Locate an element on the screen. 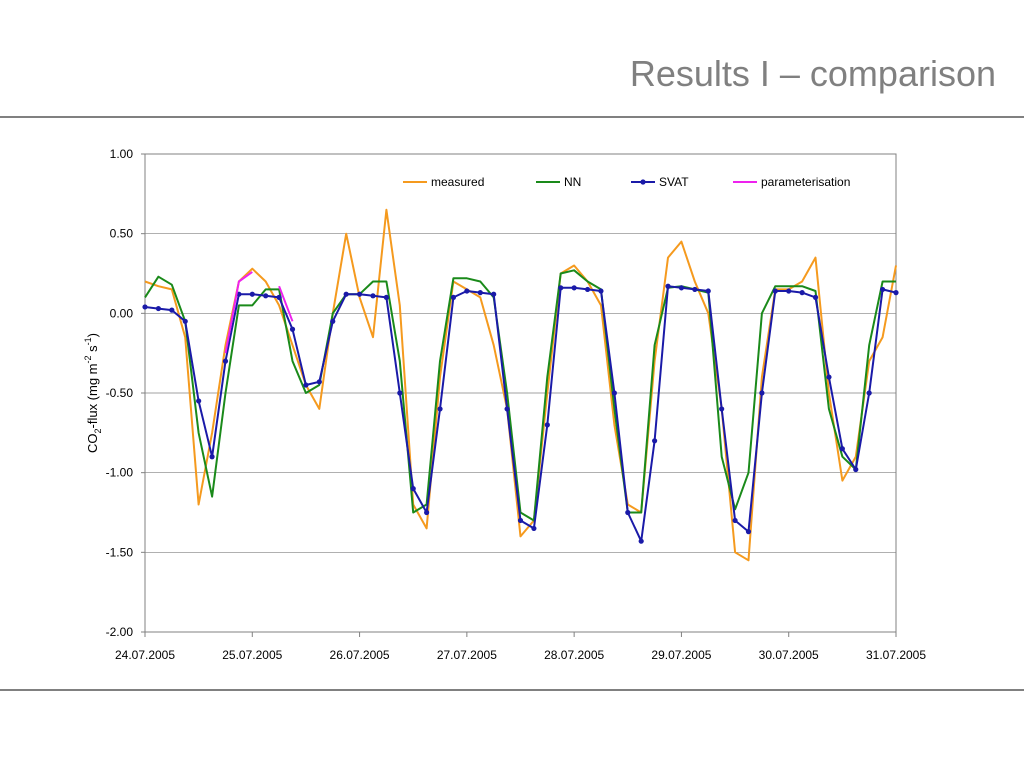 This screenshot has width=1024, height=768. y-axis-label-part: -1 is located at coordinates (88, 341).